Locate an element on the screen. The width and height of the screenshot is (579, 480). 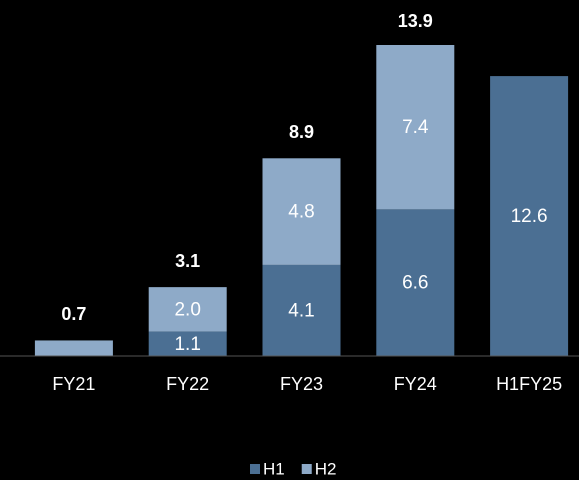
segment-label: 12.6 is located at coordinates (529, 216).